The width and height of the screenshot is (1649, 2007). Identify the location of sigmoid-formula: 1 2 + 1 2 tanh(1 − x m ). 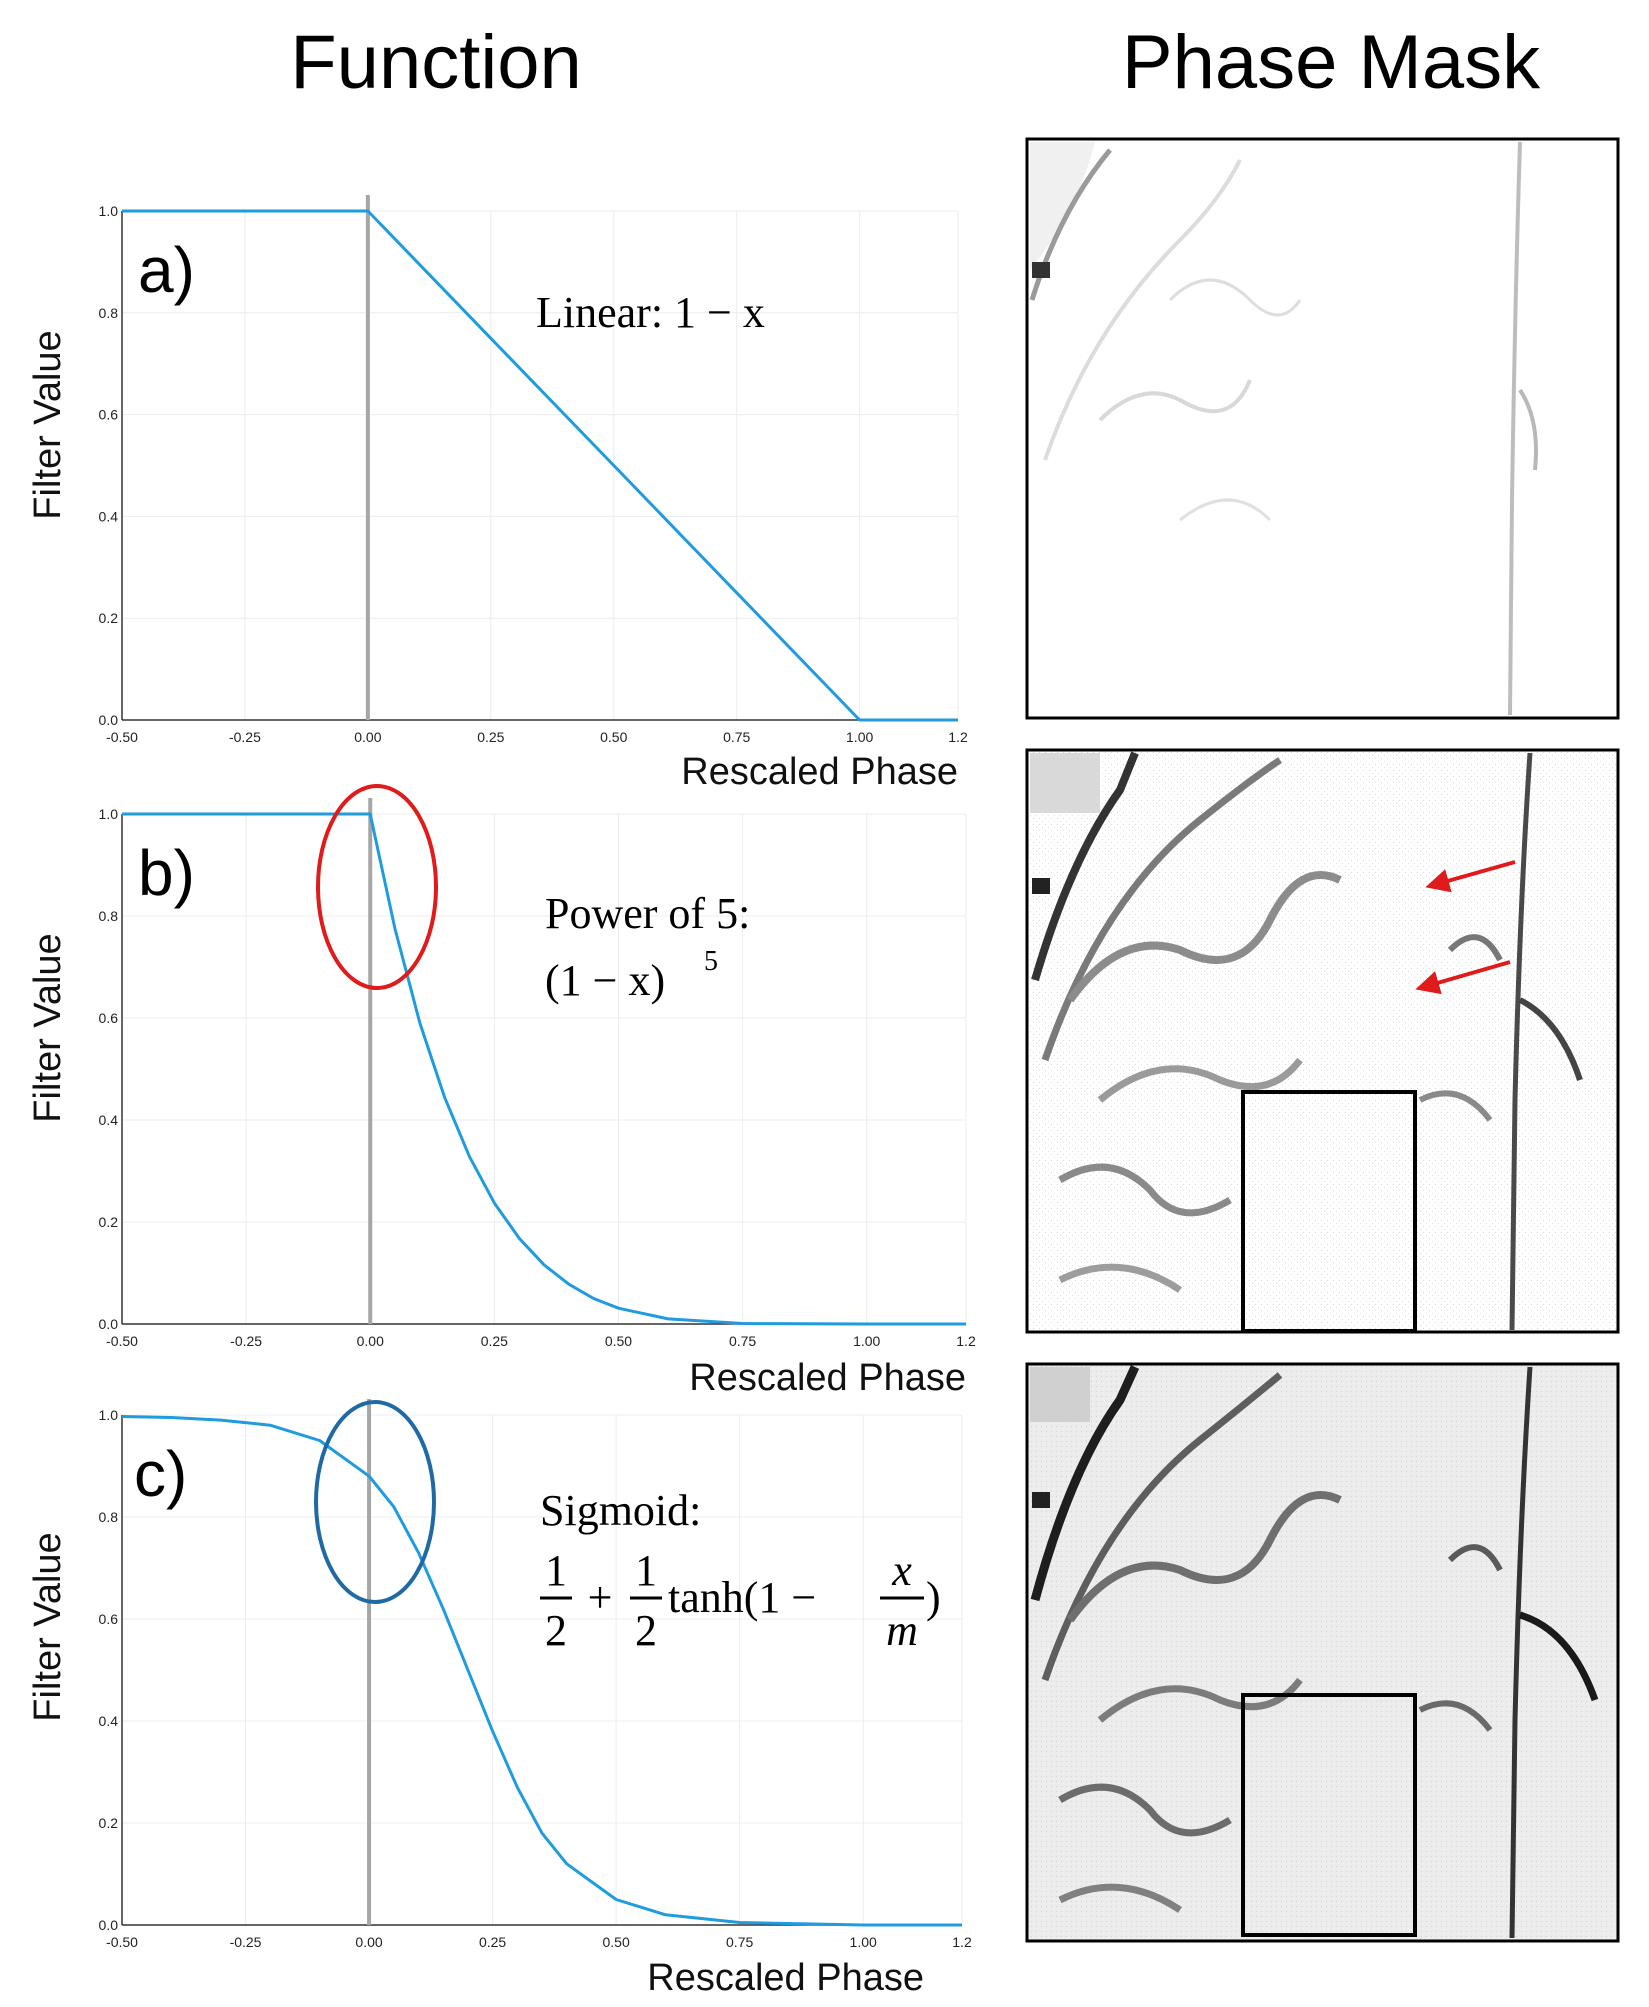
(740, 1600).